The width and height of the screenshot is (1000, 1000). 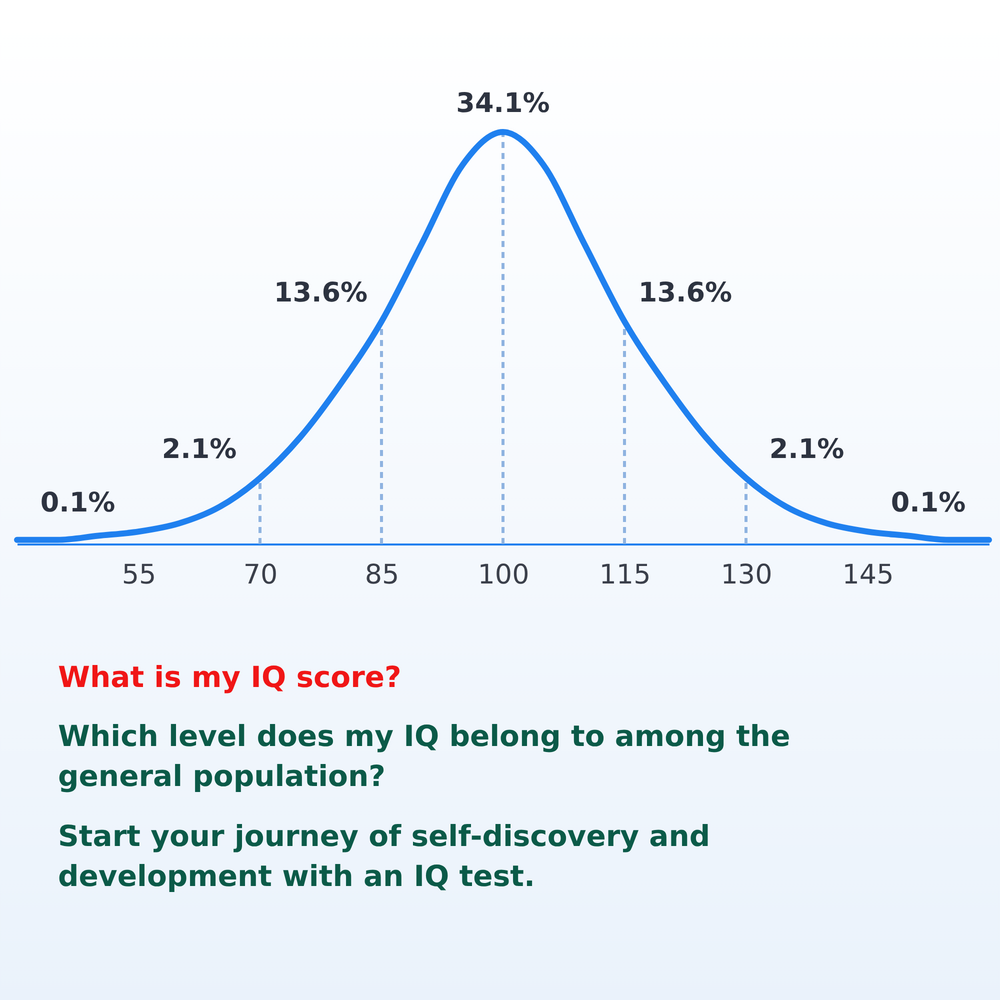 I want to click on text: Which level does my IQ belong to among the general population?, so click(x=425, y=756).